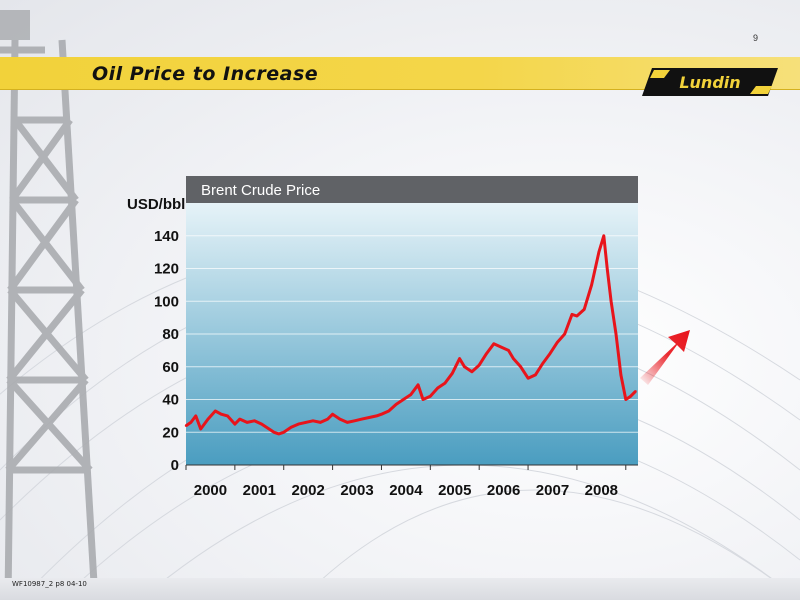 The image size is (800, 600). I want to click on page-number: 9, so click(756, 38).